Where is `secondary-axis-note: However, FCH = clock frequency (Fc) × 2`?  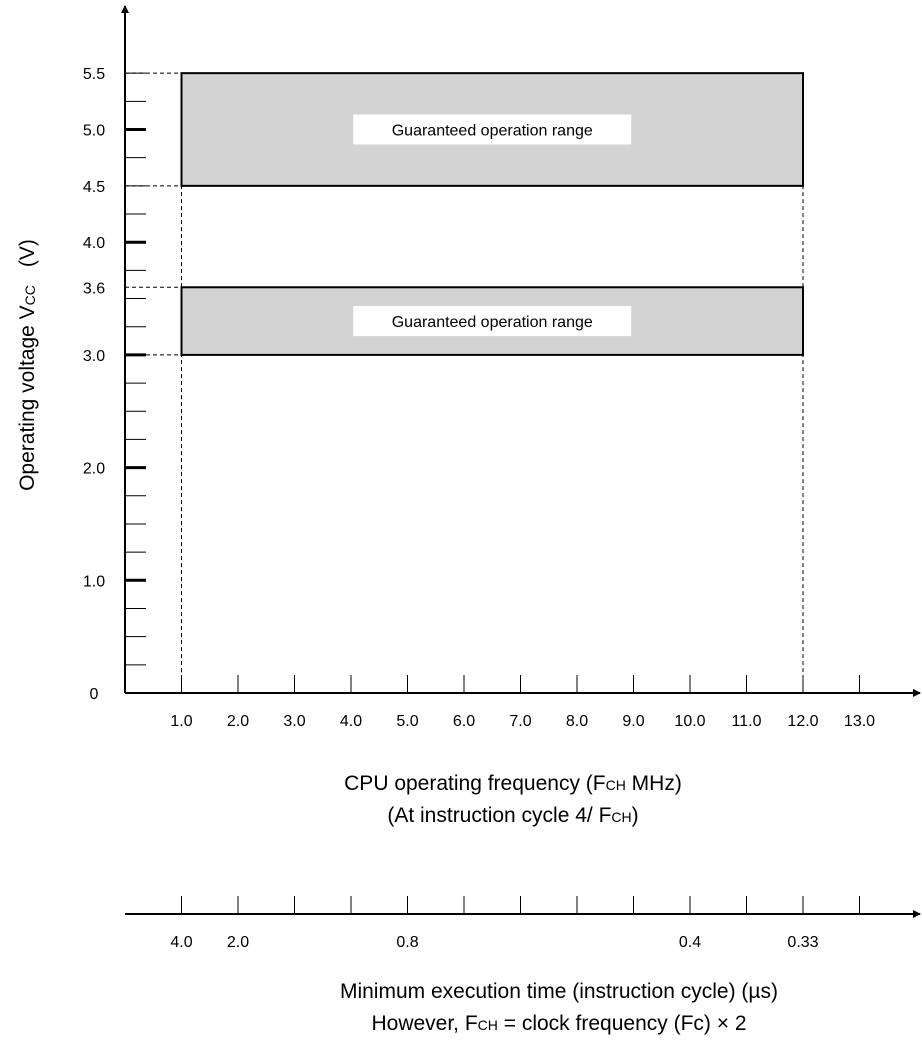
secondary-axis-note: However, FCH = clock frequency (Fc) × 2 is located at coordinates (558, 1023).